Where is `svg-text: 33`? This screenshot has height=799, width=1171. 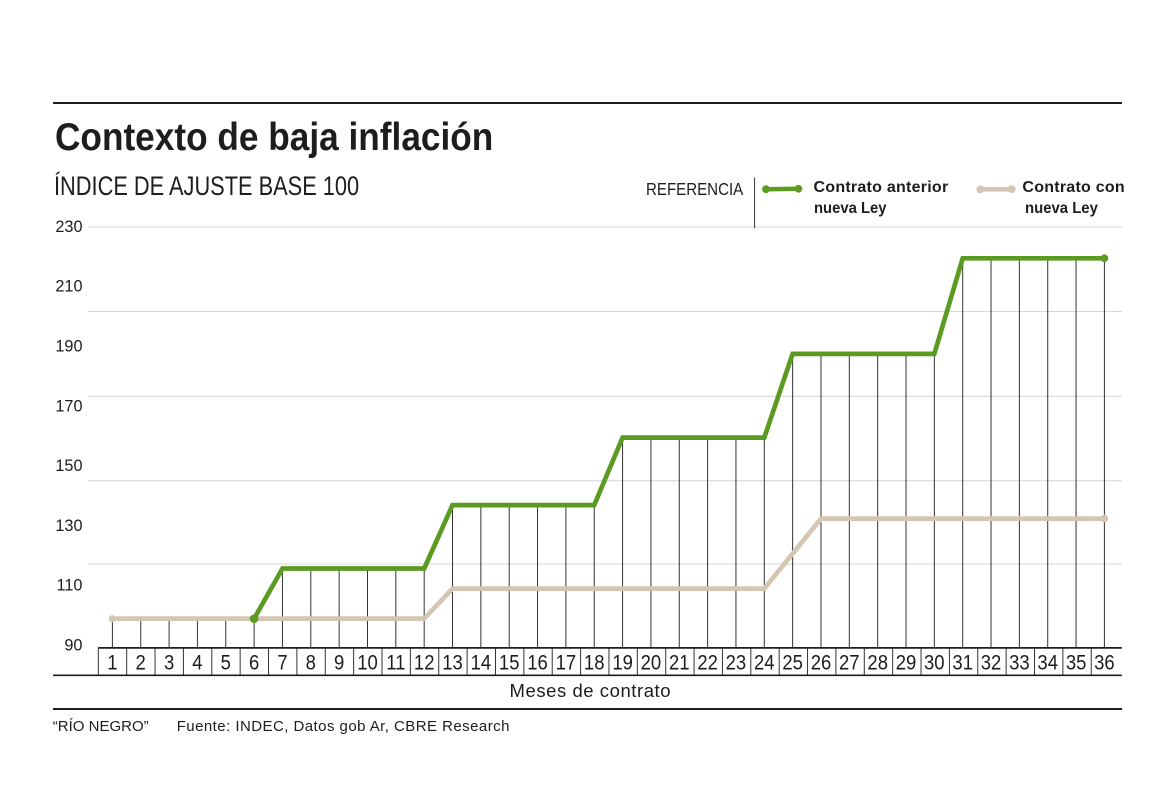 svg-text: 33 is located at coordinates (1019, 663).